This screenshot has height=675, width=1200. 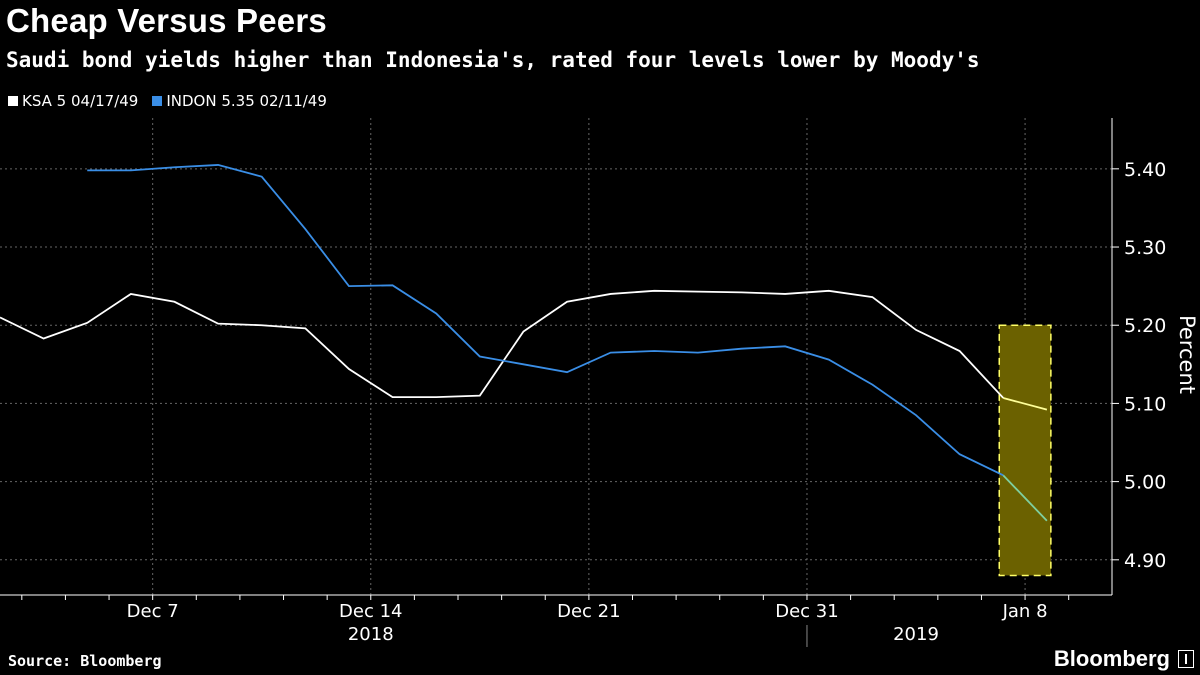 What do you see at coordinates (370, 611) in the screenshot?
I see `x-tick-label: Dec 14` at bounding box center [370, 611].